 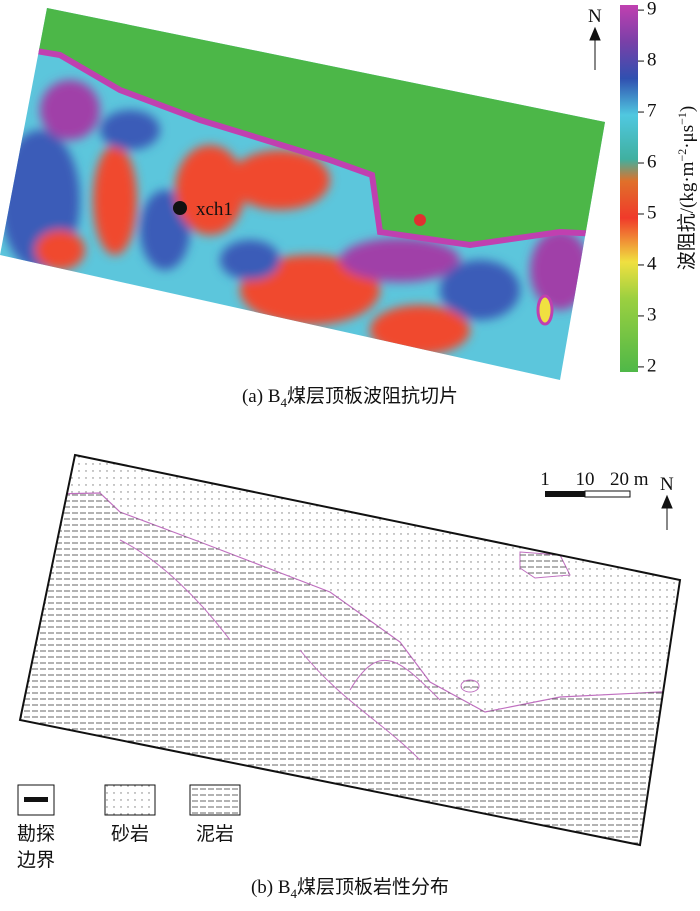 What do you see at coordinates (271, 887) in the screenshot?
I see `caption-prefix: (b) B` at bounding box center [271, 887].